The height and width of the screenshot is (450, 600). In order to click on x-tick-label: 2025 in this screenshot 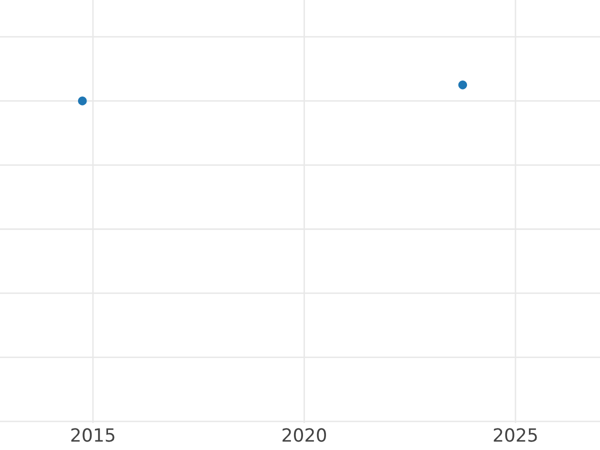, I will do `click(515, 435)`.